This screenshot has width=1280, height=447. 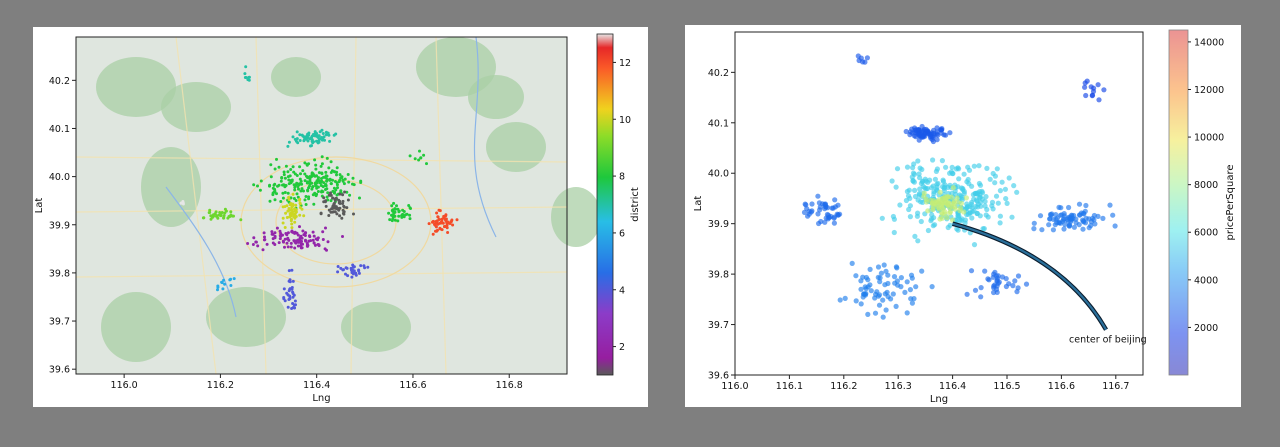 I want to click on colorbar-tick-label: 6000, so click(x=1206, y=233).